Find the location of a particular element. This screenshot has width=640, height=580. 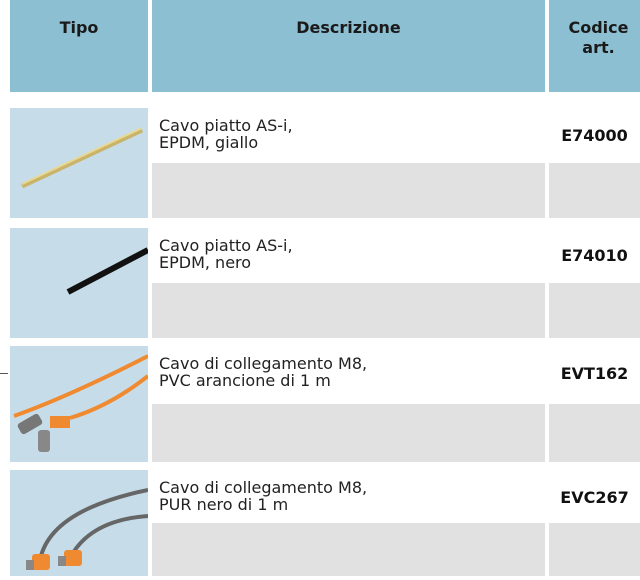

column-header: Tipo is located at coordinates (79, 27).